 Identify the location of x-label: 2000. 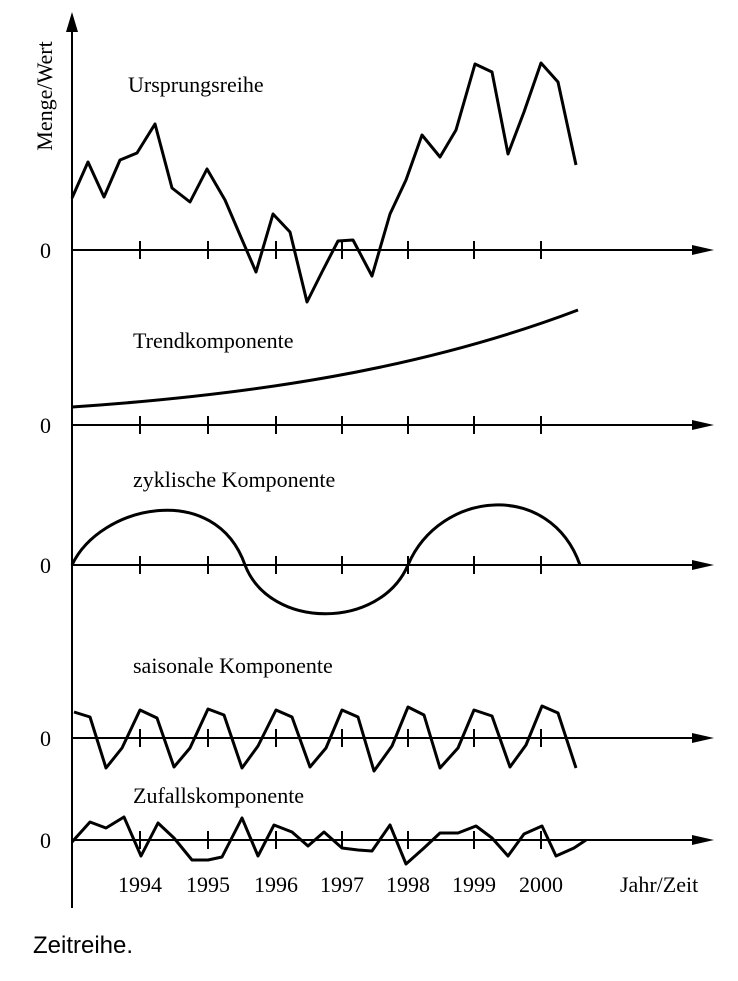
(541, 884).